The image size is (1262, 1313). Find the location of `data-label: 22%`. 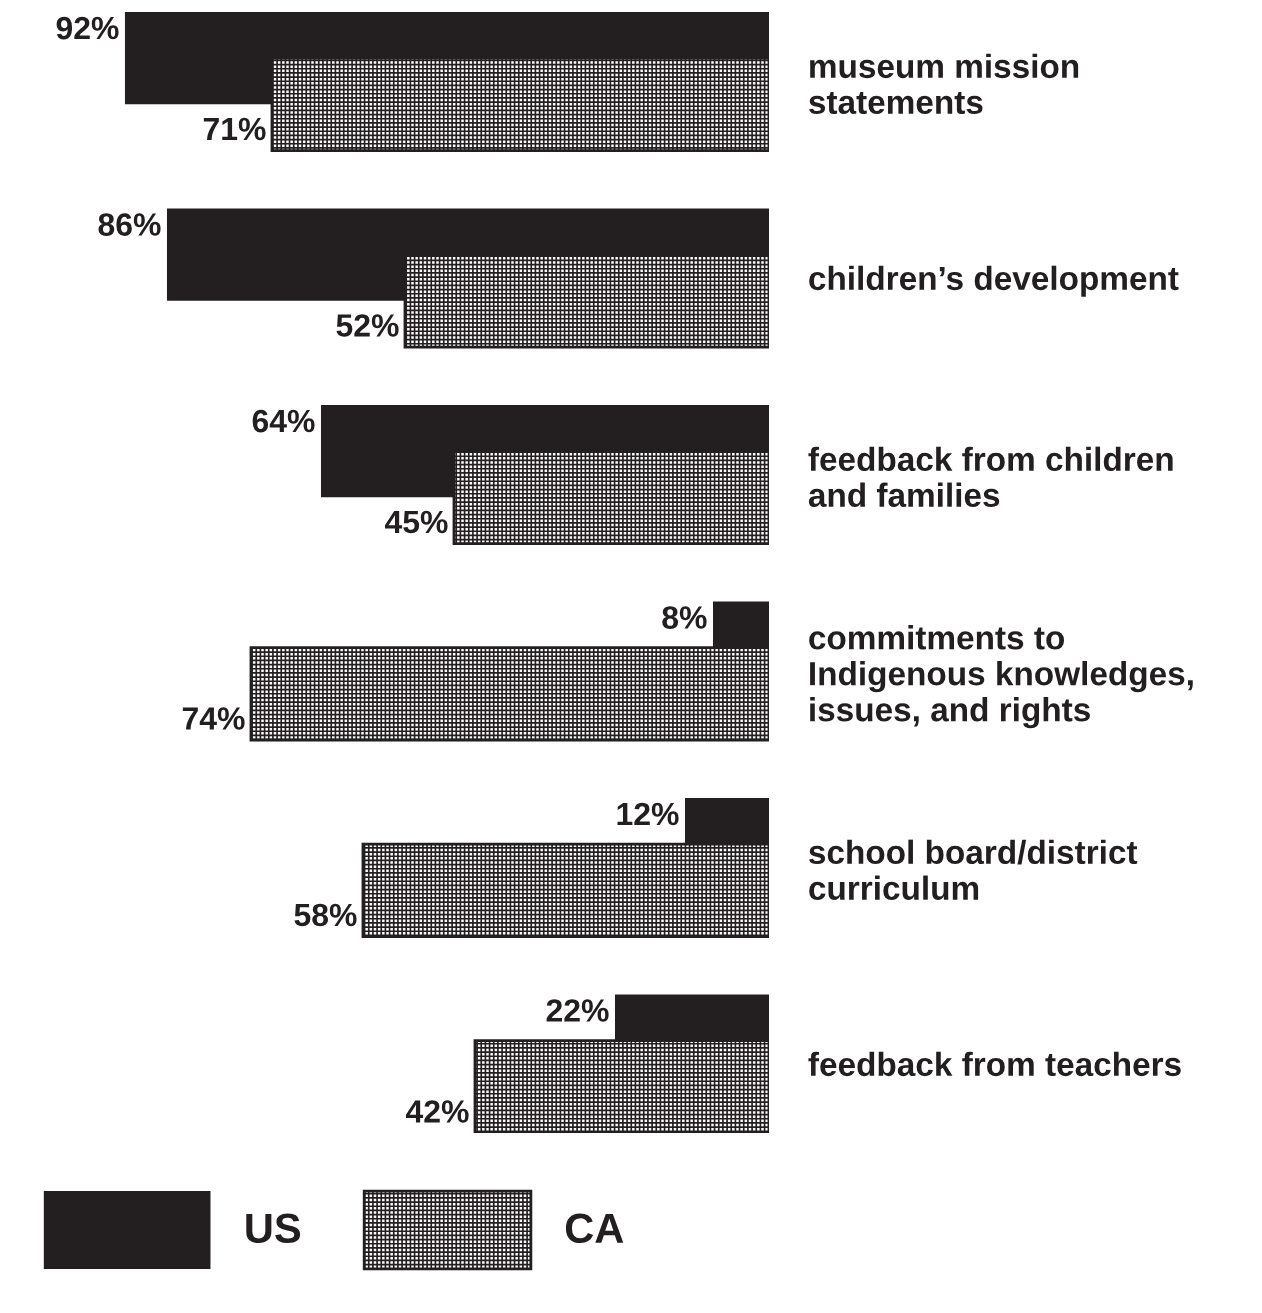

data-label: 22% is located at coordinates (577, 1010).